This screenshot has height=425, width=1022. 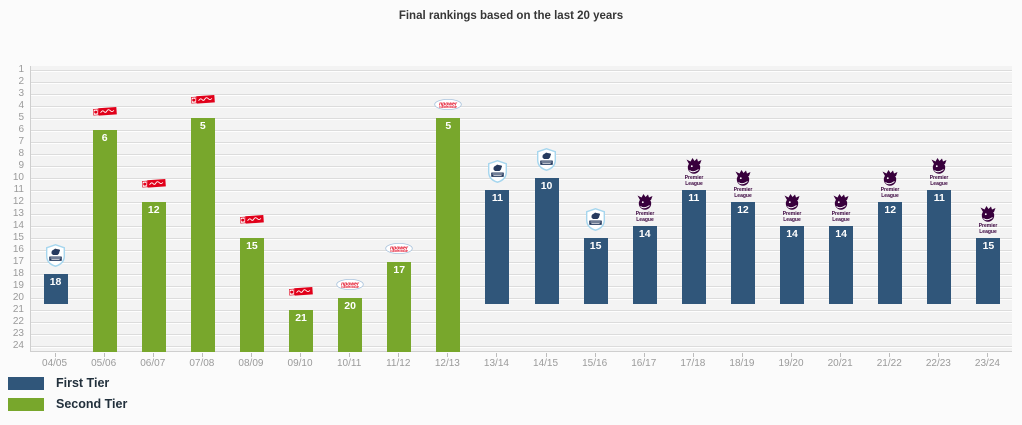 I want to click on bar-11-12: 17, so click(x=399, y=307).